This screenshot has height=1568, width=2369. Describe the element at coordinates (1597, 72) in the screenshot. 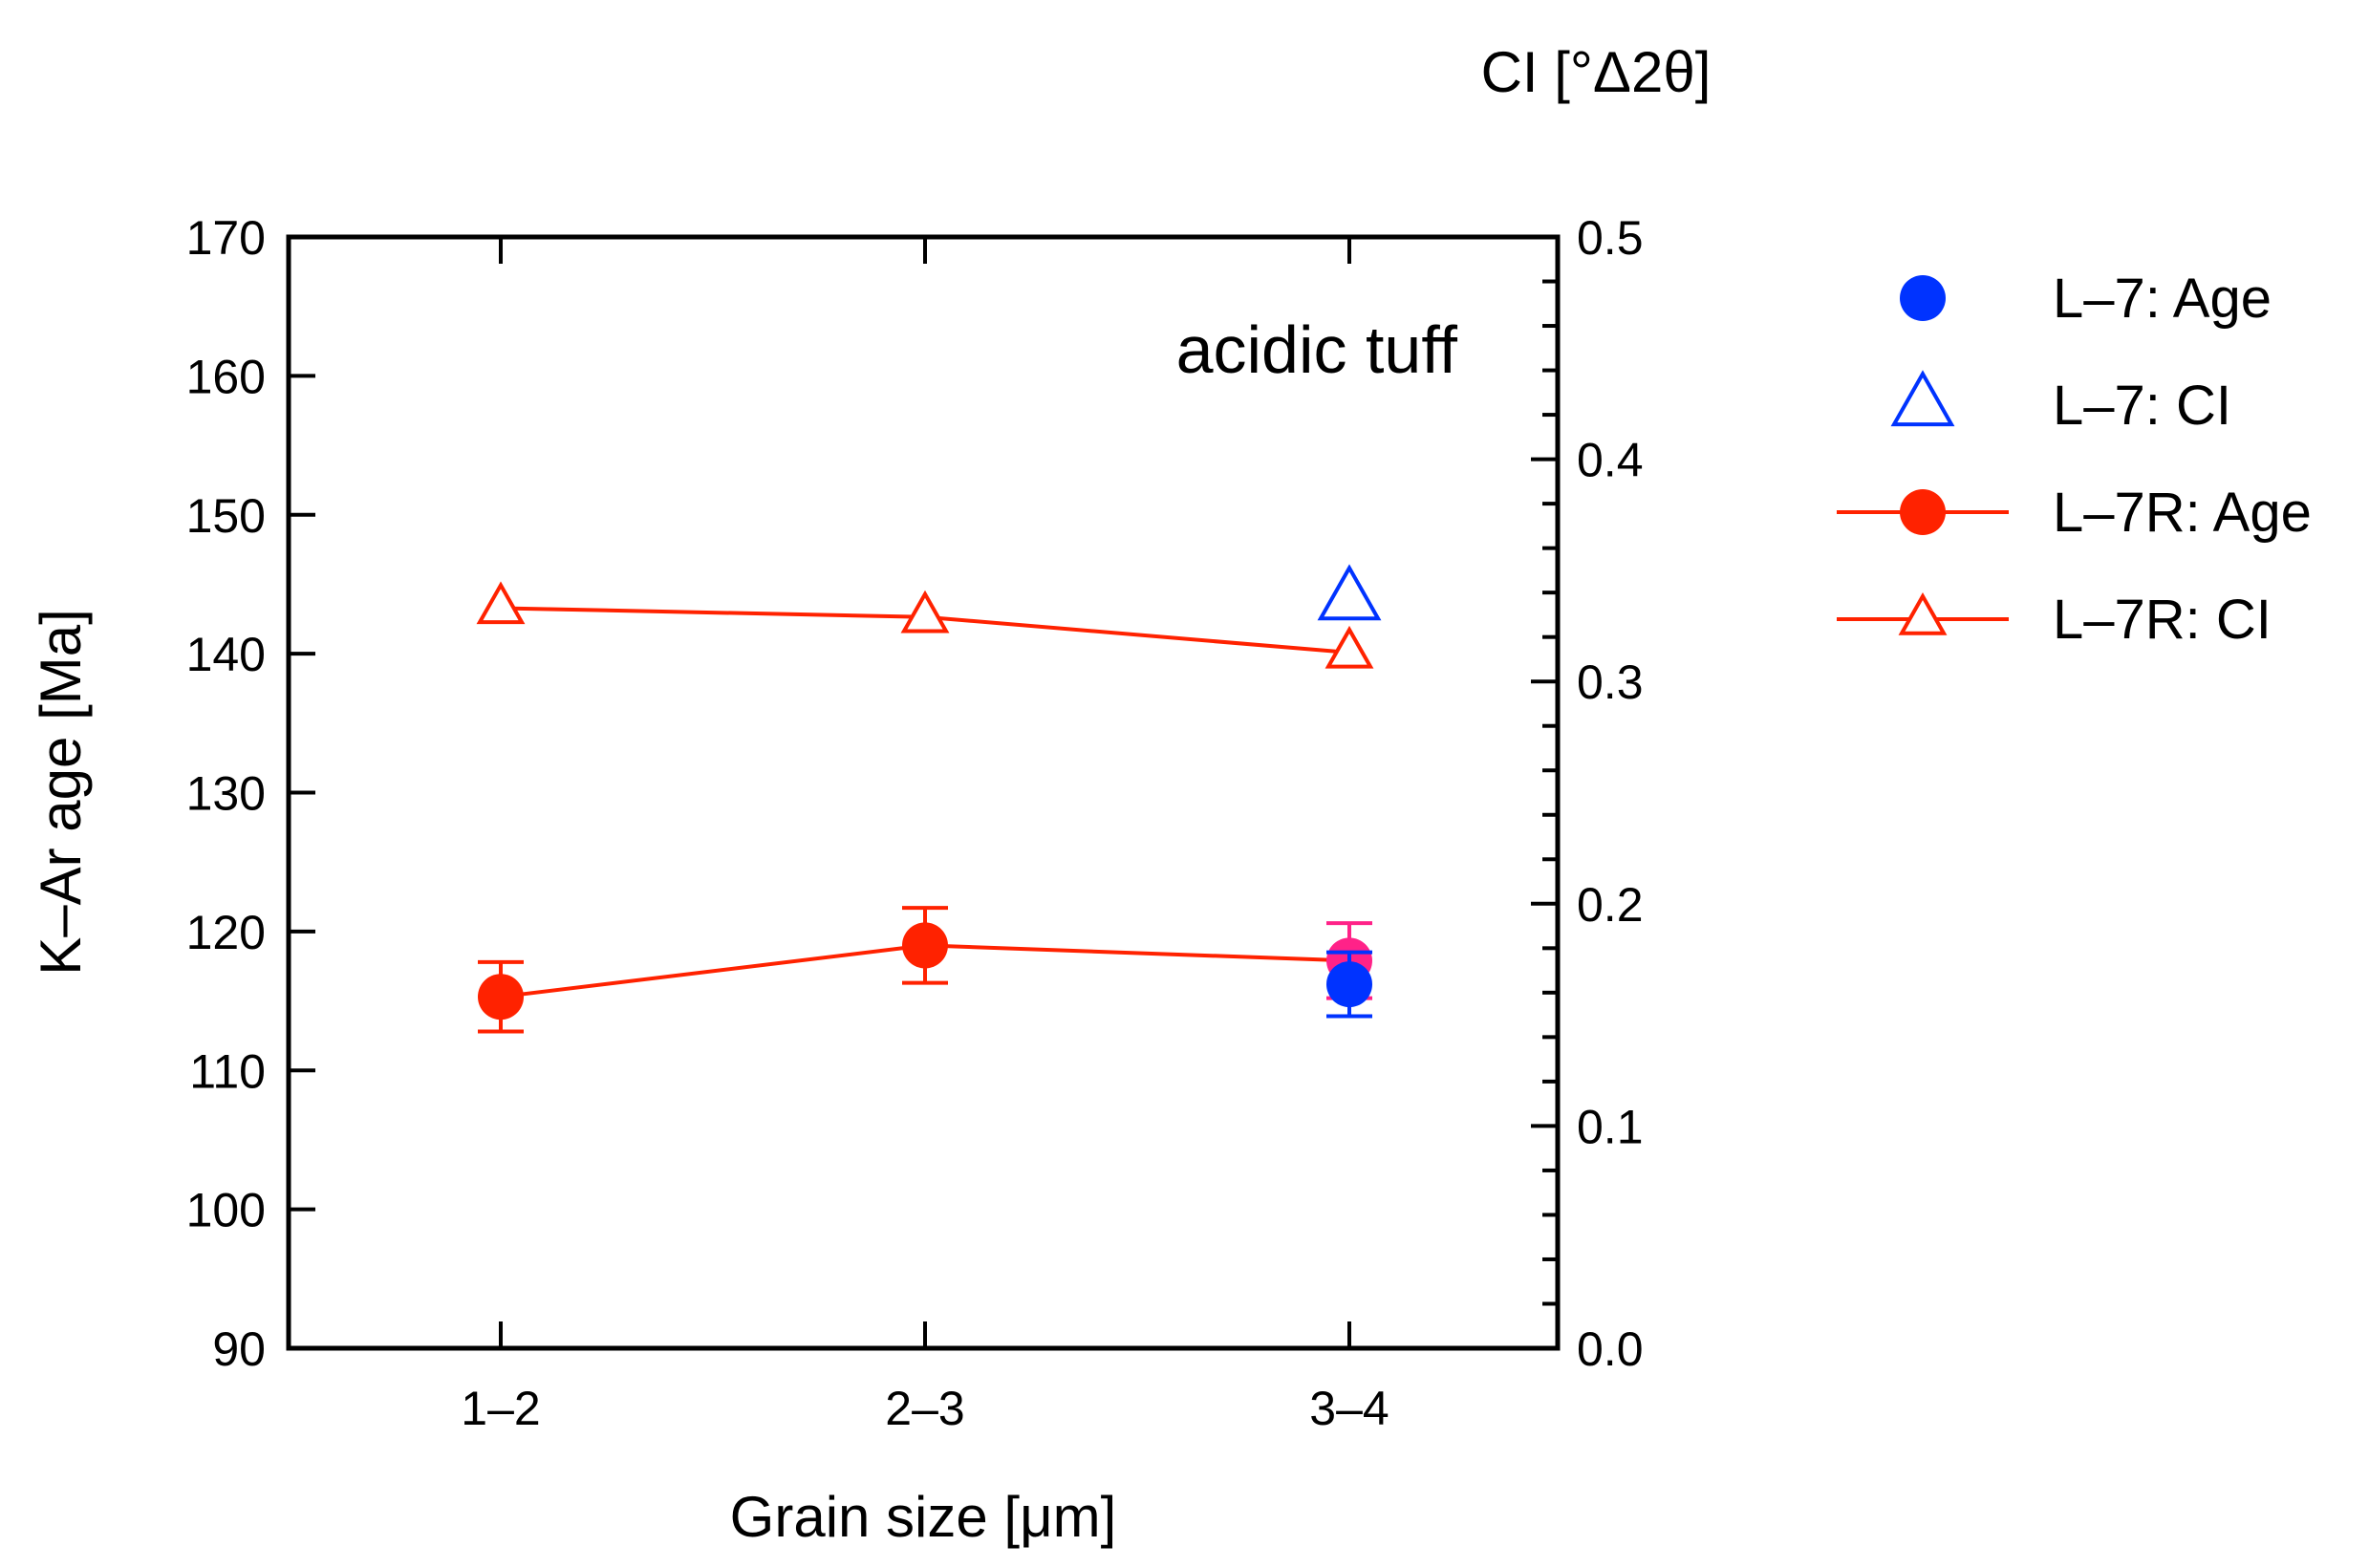

I see `y2-axis-title: CI [°Δ2θ]` at that location.